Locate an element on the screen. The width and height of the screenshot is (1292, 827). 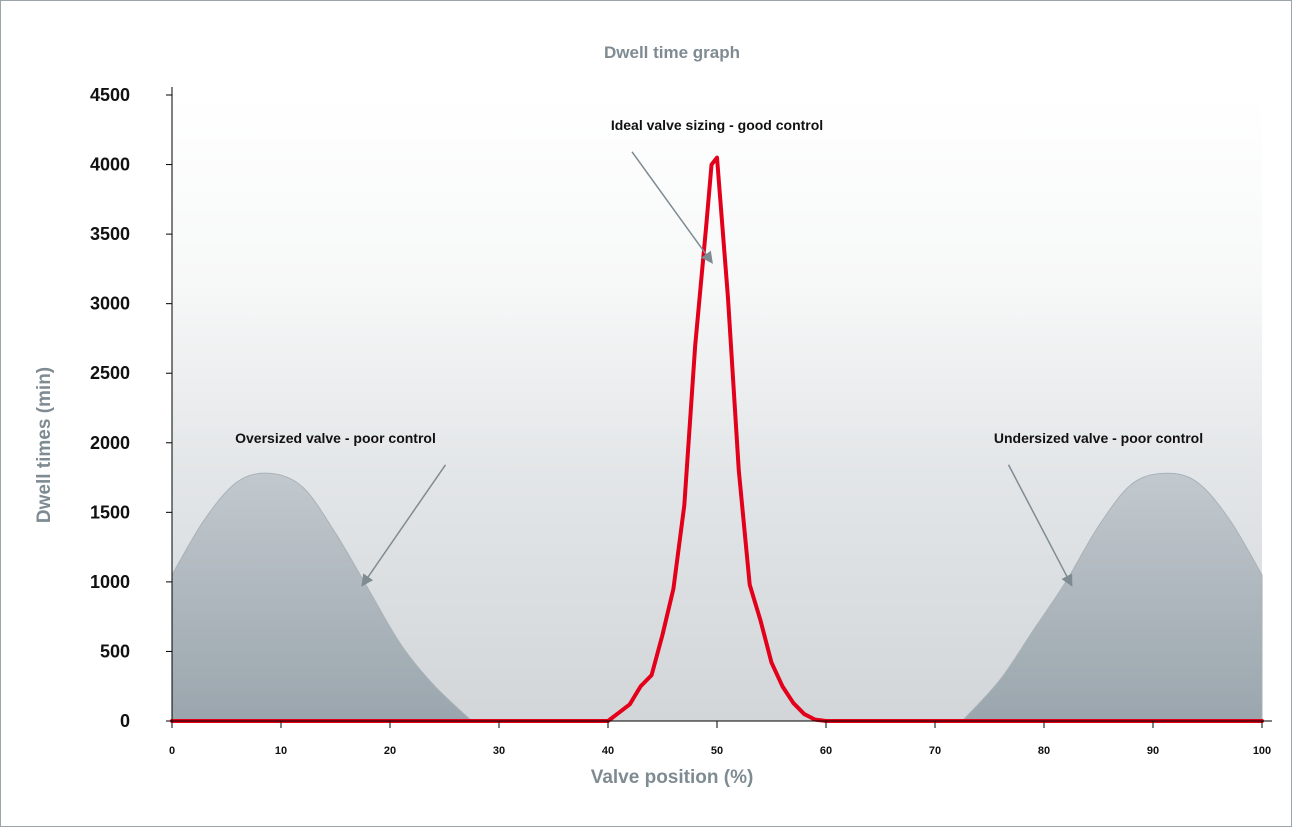
y-tick-label: 1500 is located at coordinates (110, 512).